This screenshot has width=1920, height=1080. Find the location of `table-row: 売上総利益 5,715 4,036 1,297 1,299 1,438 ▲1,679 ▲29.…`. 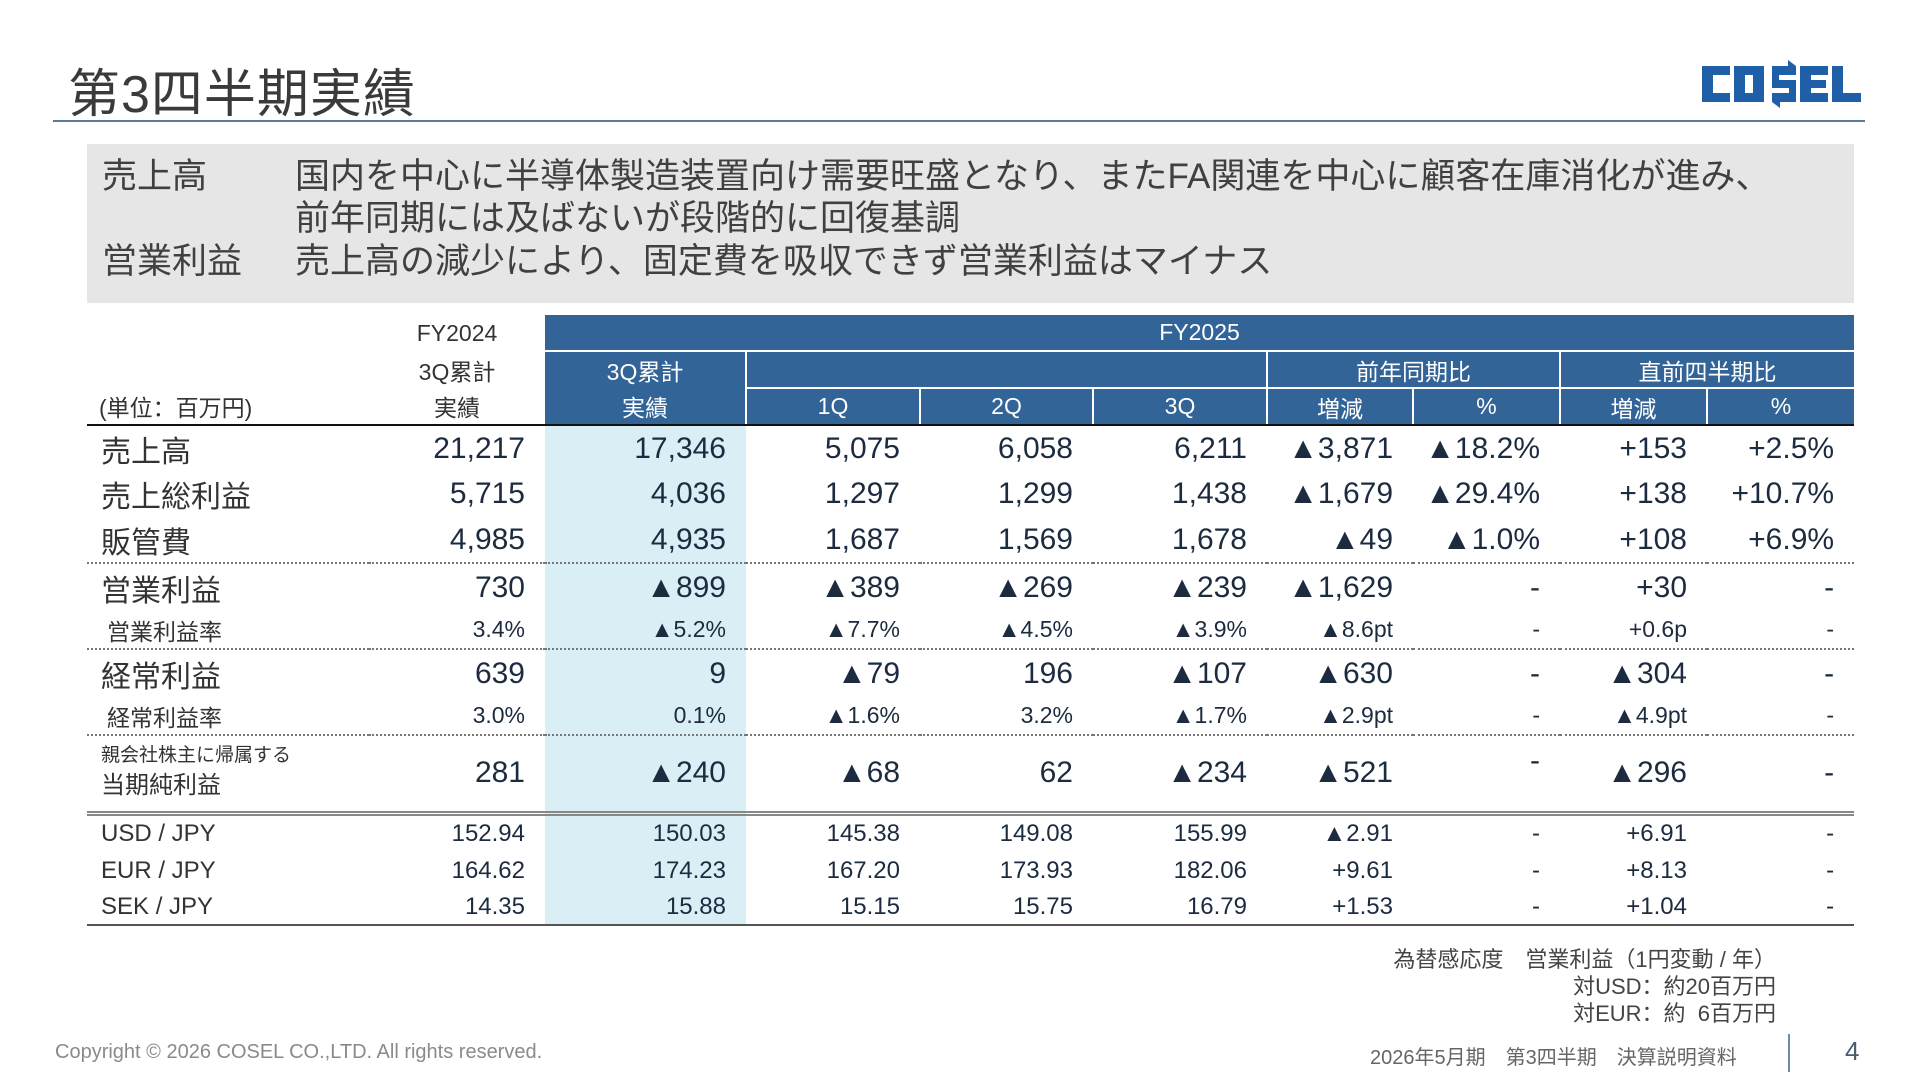

table-row: 売上総利益 5,715 4,036 1,297 1,299 1,438 ▲1,679 ▲29.… is located at coordinates (970, 494).